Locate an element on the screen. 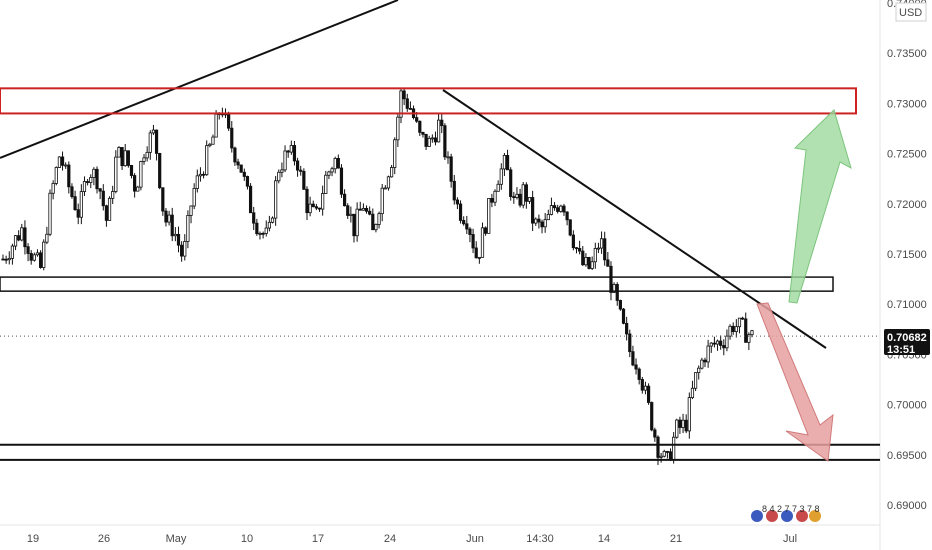 The height and width of the screenshot is (550, 932). x-tick-label: May is located at coordinates (176, 539).